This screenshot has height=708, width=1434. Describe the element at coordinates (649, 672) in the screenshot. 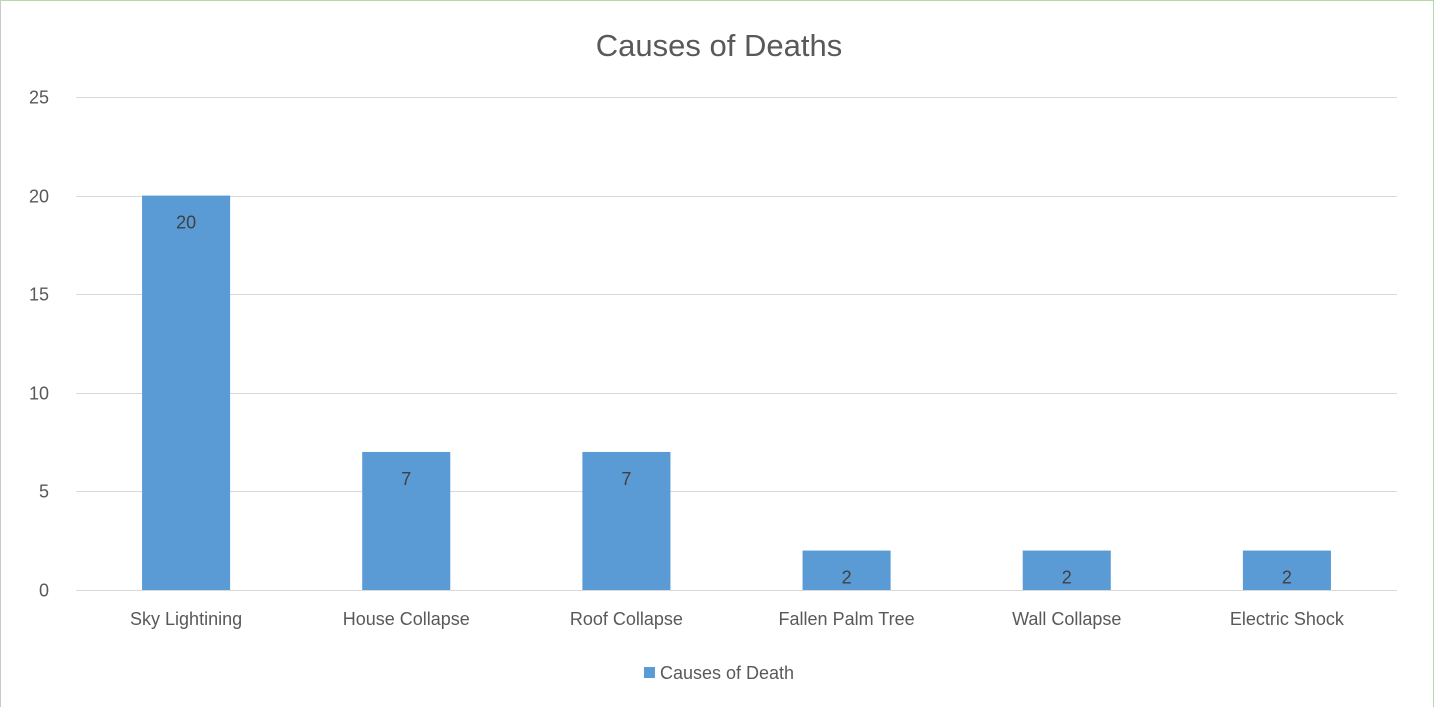

I see `legend-swatch` at that location.